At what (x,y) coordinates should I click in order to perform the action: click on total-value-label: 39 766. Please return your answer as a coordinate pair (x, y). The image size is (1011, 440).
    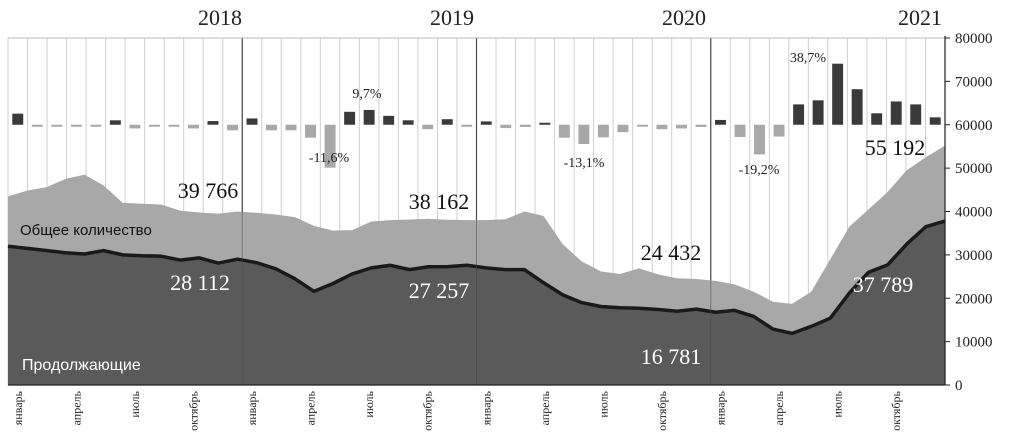
    Looking at the image, I should click on (208, 190).